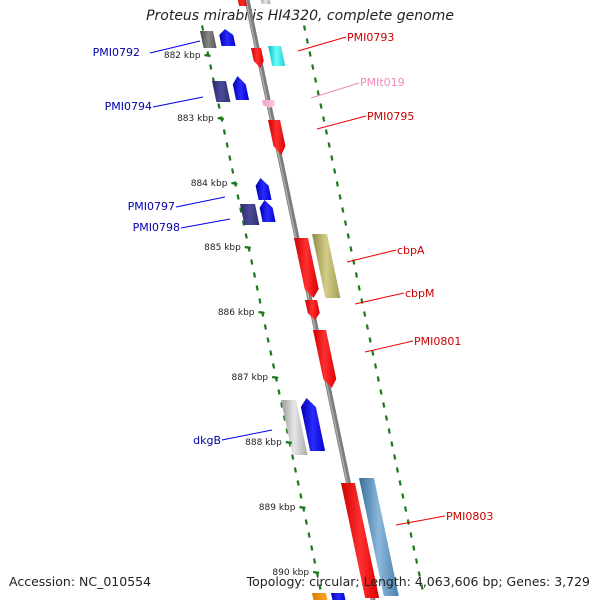 This screenshot has width=600, height=600. What do you see at coordinates (469, 516) in the screenshot?
I see `gene-label-pmi0803: PMI0803` at bounding box center [469, 516].